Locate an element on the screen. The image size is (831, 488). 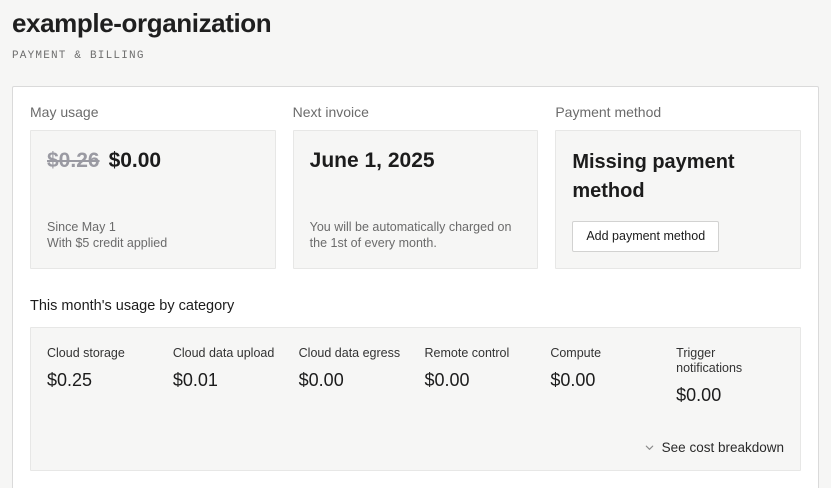
usage-amount-before-credit: $0.26 is located at coordinates (73, 160).